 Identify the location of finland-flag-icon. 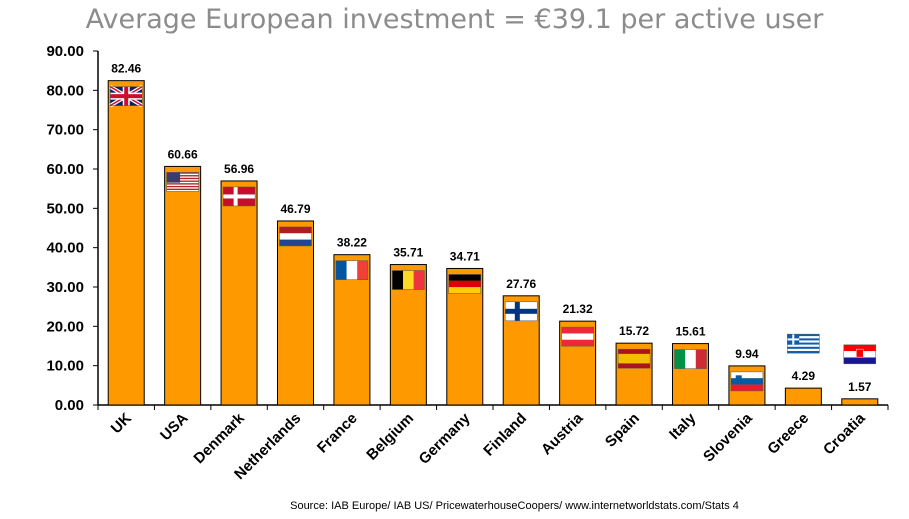
(521, 311).